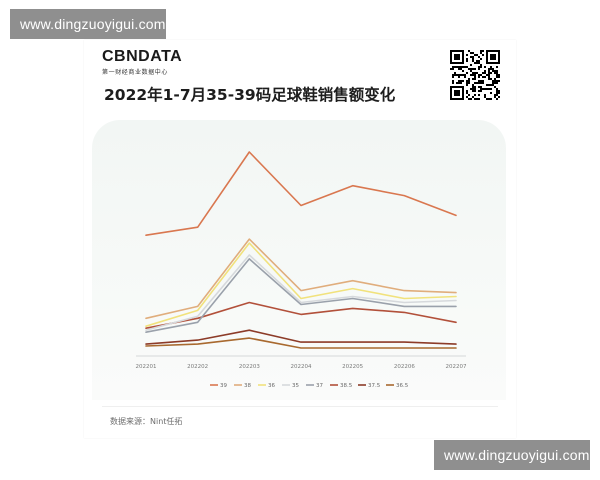 This screenshot has height=480, width=600. Describe the element at coordinates (249, 367) in the screenshot. I see `x-tick-label: 202203` at that location.